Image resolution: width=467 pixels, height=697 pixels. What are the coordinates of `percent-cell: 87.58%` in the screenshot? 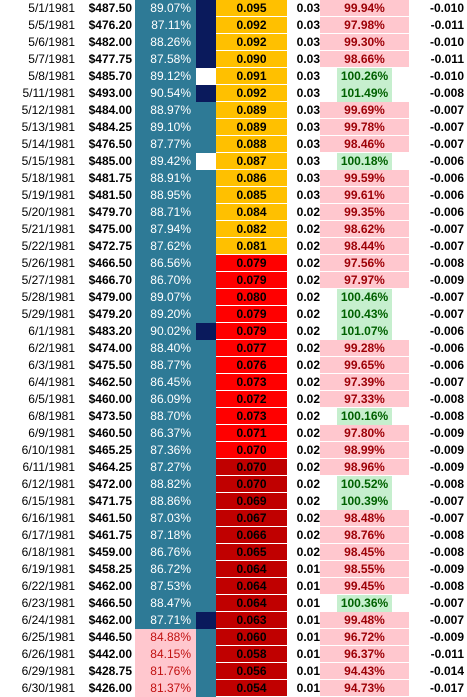 It's located at (170, 59).